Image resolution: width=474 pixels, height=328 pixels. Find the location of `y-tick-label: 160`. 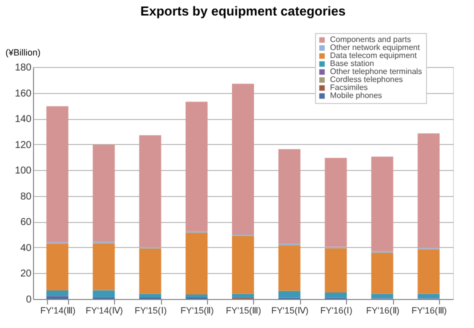

y-tick-label: 160 is located at coordinates (23, 94).